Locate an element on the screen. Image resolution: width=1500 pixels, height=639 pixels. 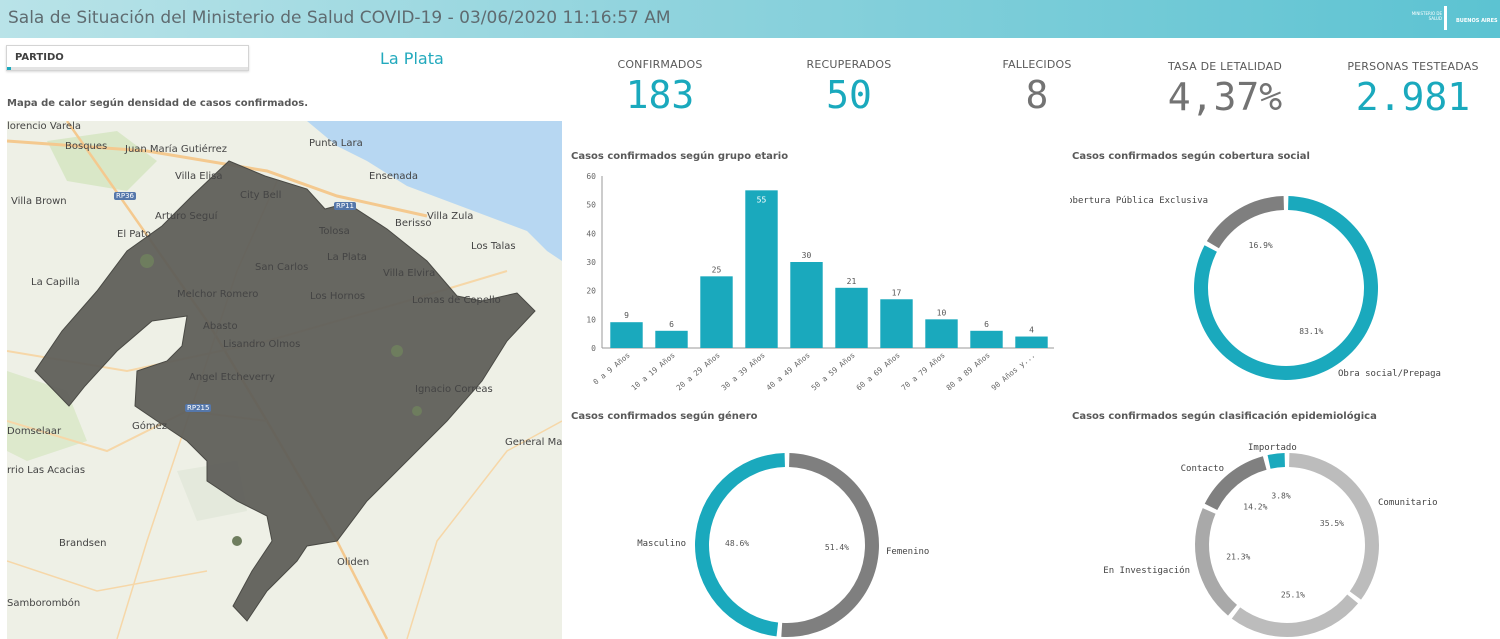
map-place-label: Samborombón is located at coordinates (44, 603).